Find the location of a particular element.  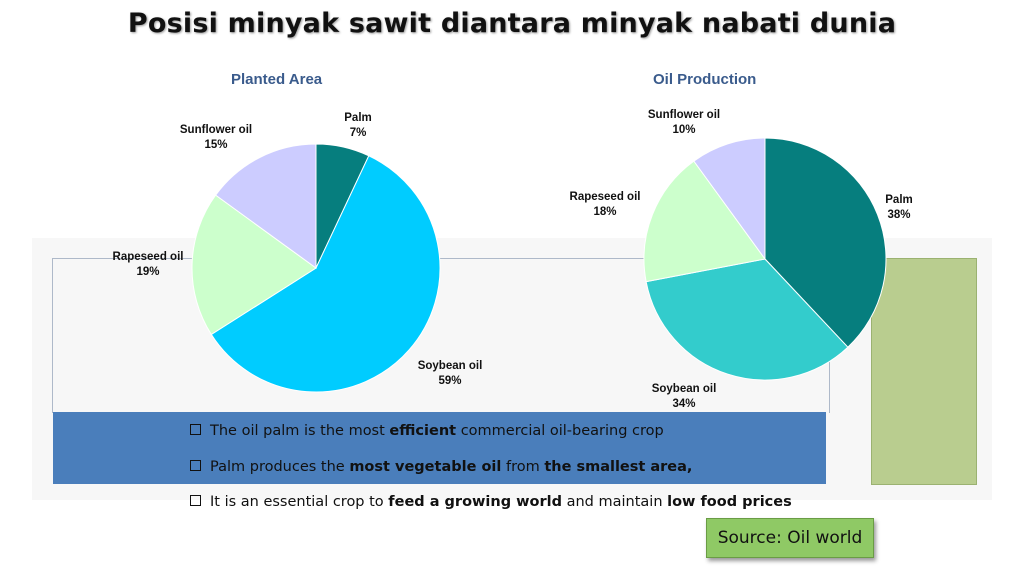

label-production-sunflower: Sunflower oil 10% is located at coordinates (684, 122).